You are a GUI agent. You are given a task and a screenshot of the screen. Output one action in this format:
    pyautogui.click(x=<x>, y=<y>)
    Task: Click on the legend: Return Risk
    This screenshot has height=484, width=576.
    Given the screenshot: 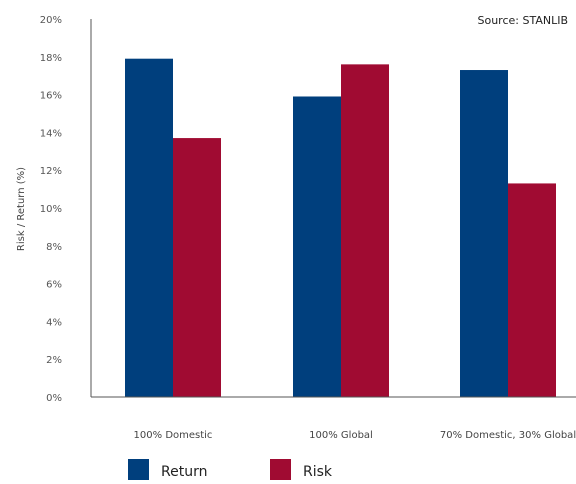 What is the action you would take?
    pyautogui.click(x=230, y=469)
    